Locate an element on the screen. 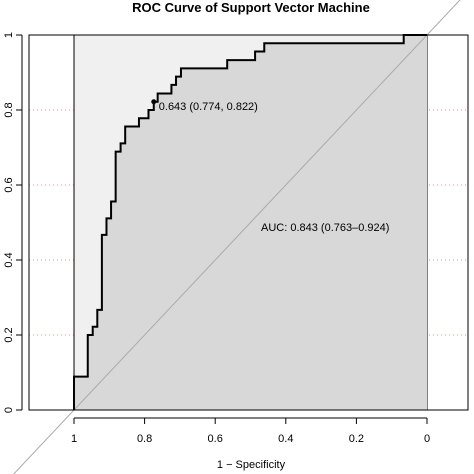  x-axis-label: 1 − Specificity is located at coordinates (251, 465).